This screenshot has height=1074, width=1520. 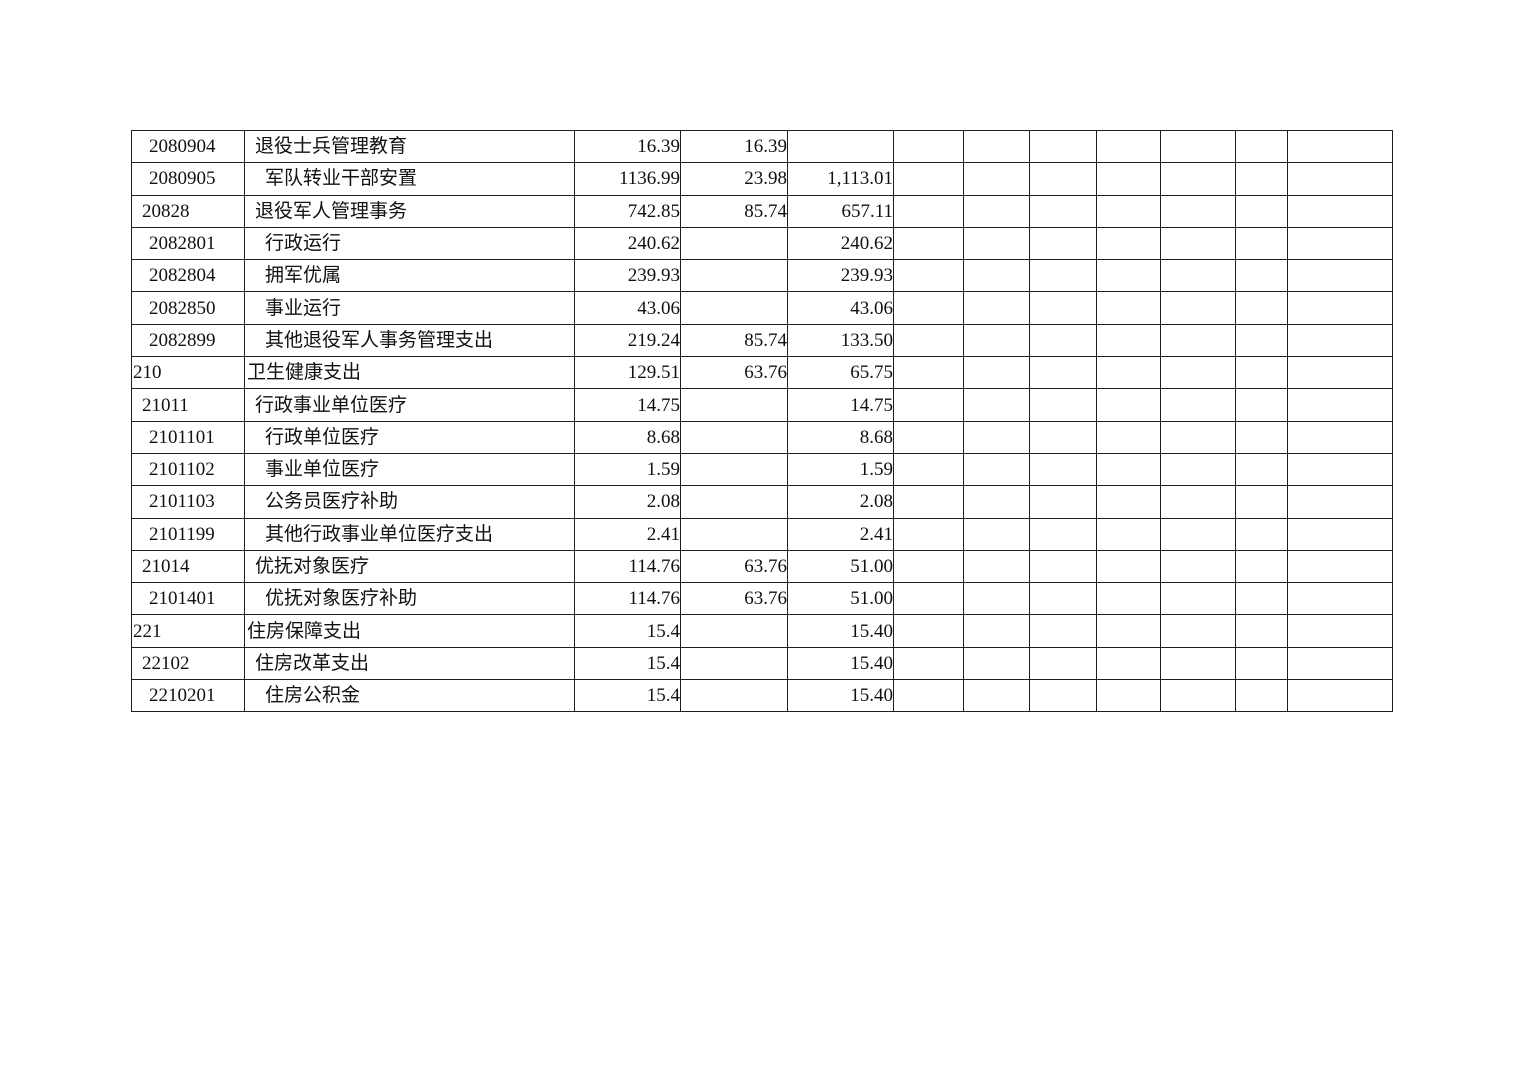 What do you see at coordinates (840, 469) in the screenshot?
I see `value3-cell: 1.59` at bounding box center [840, 469].